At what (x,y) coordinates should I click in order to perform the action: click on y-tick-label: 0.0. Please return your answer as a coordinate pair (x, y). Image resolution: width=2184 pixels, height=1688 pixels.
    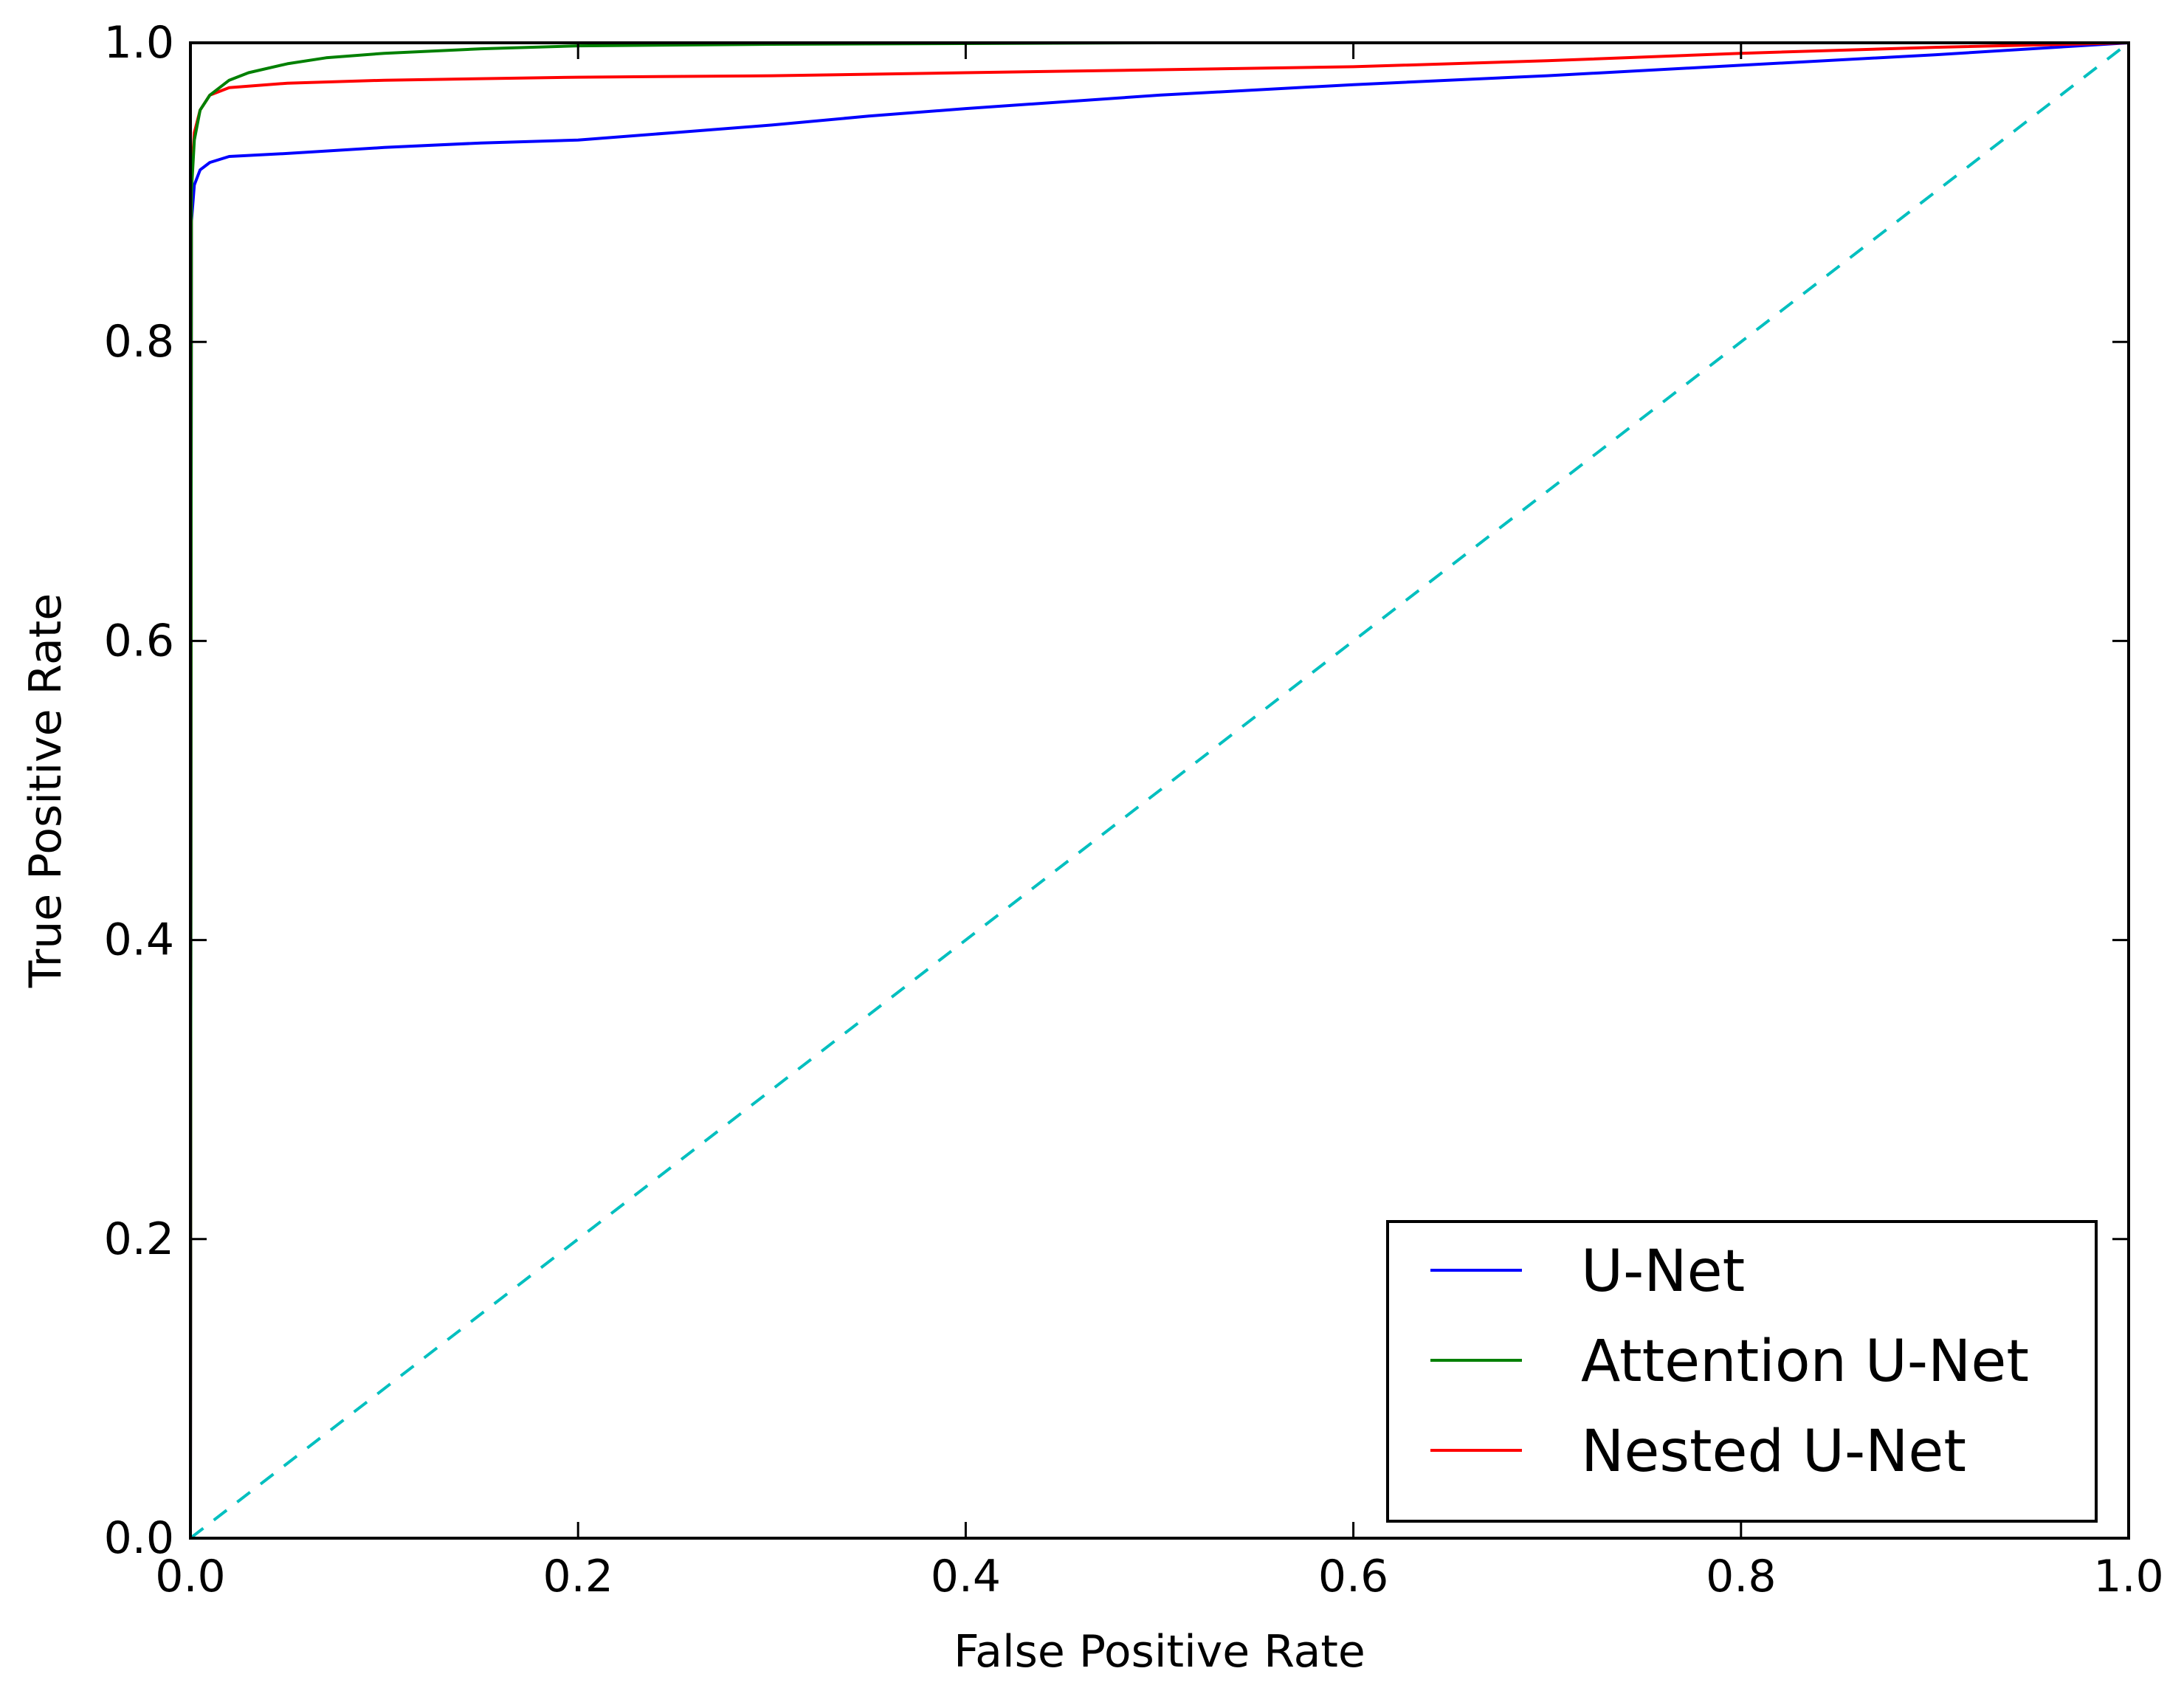
    Looking at the image, I should click on (139, 1538).